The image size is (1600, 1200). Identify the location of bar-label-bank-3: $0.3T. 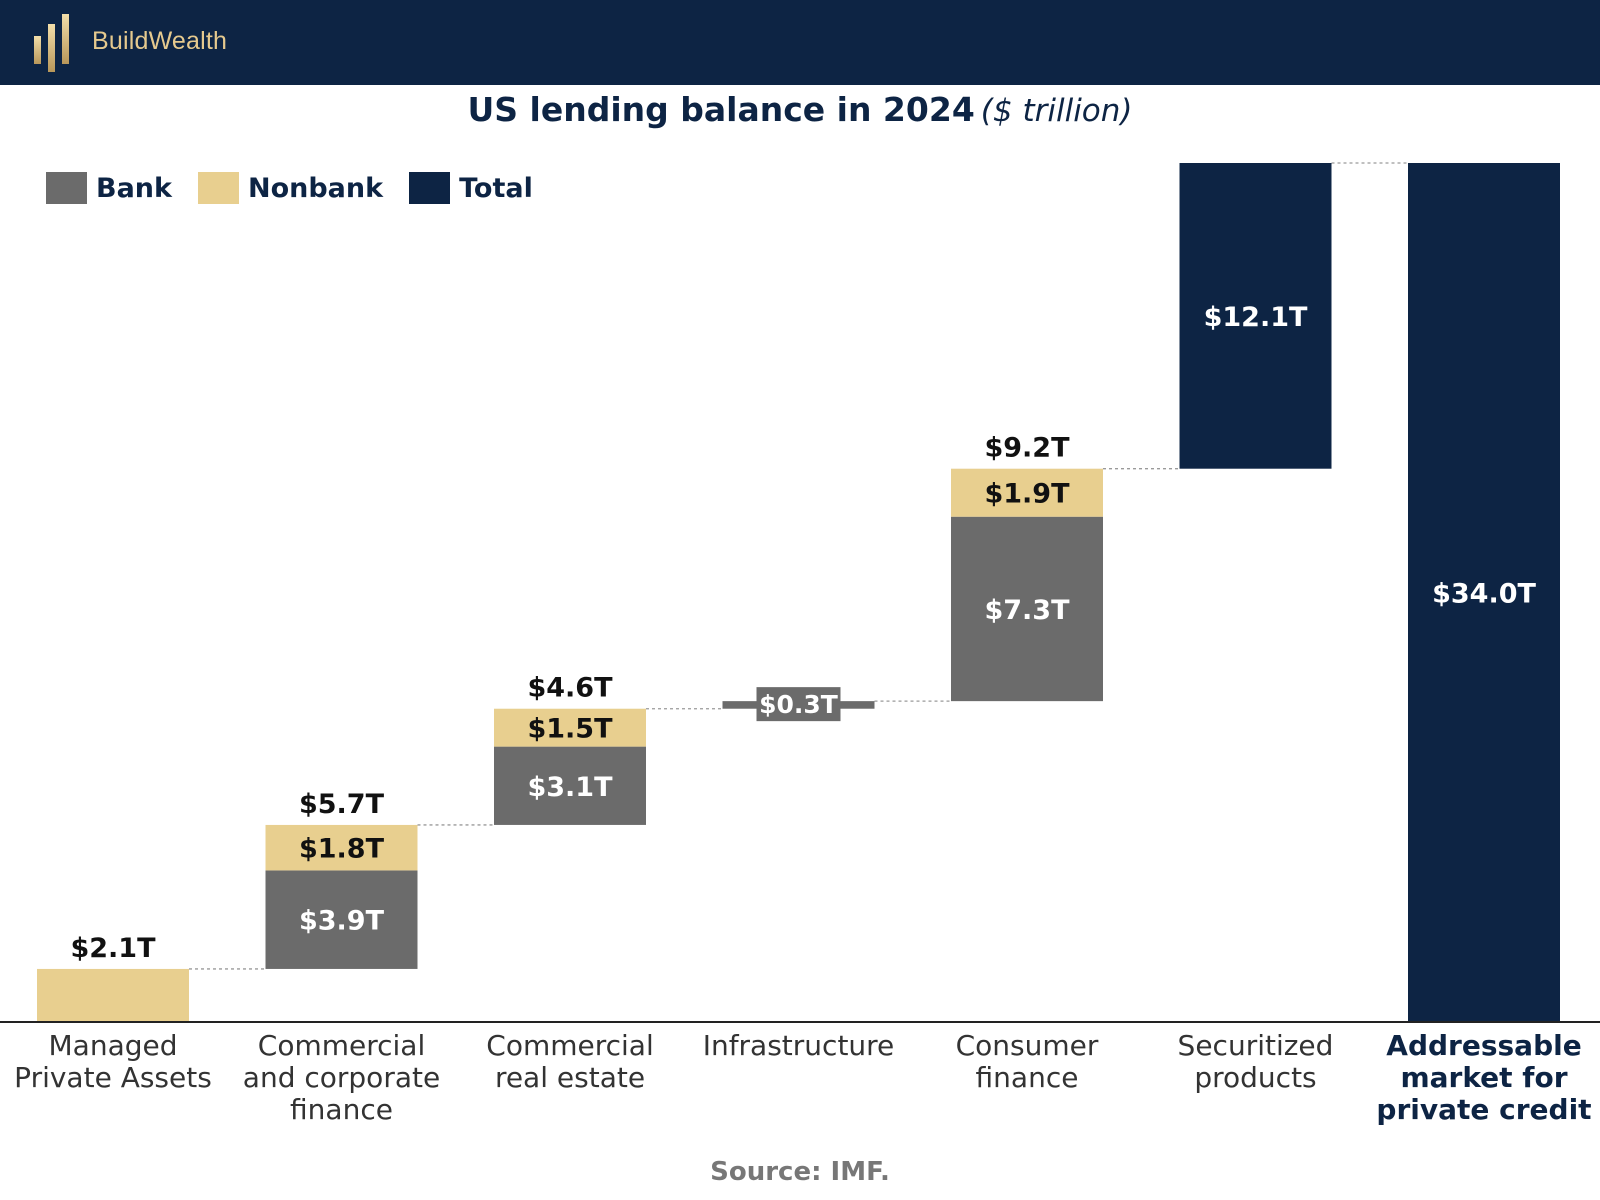
(798, 704).